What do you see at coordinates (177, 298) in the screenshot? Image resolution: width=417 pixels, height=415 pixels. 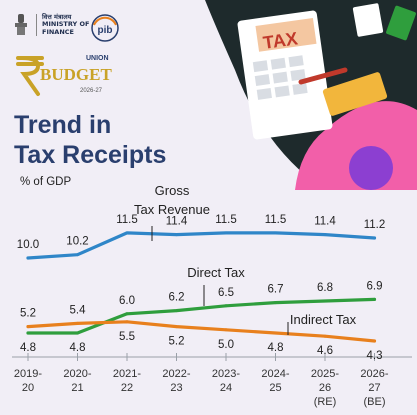 I see `data-label: 6.2` at bounding box center [177, 298].